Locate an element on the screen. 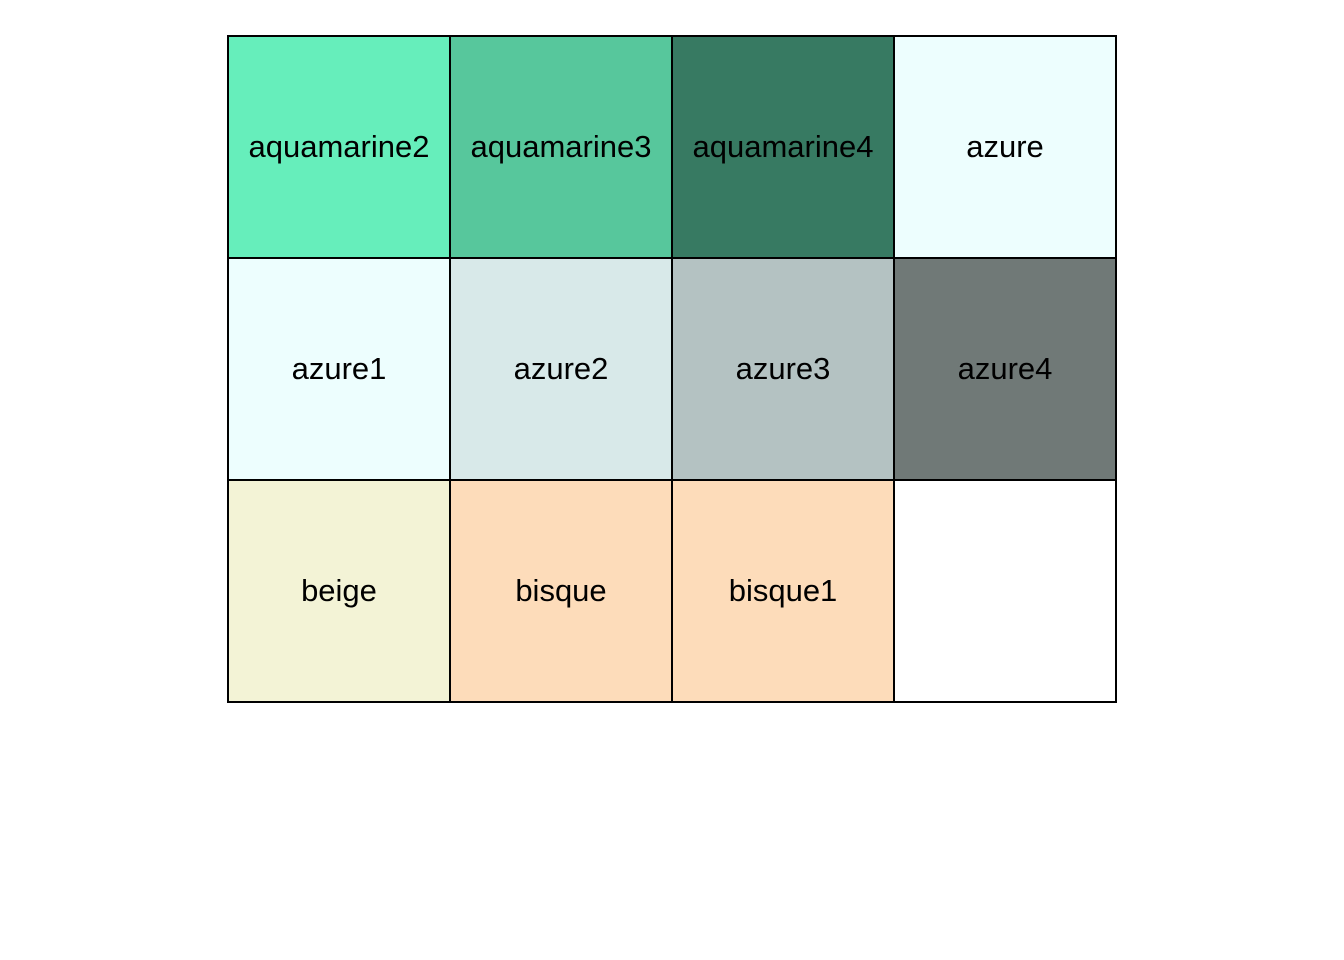  swatch-aquamarine2: aquamarine2 is located at coordinates (338, 146).